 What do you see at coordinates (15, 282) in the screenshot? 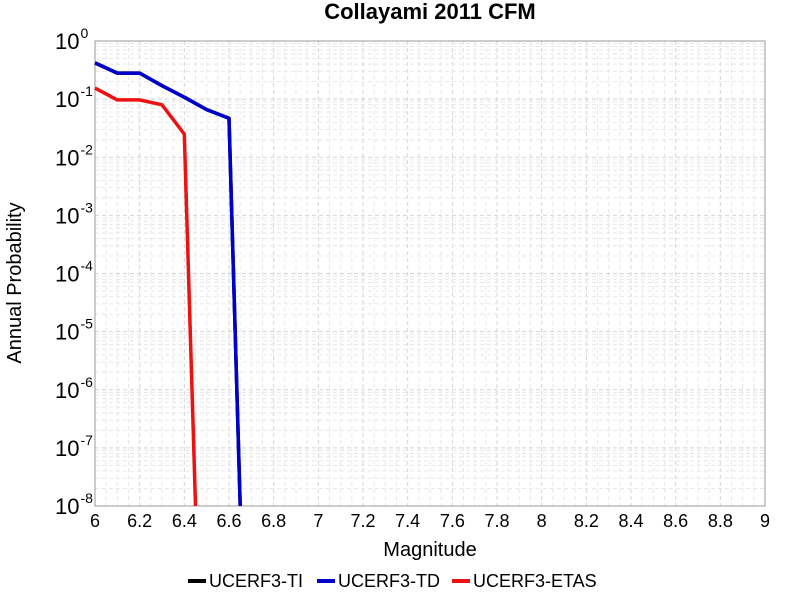
I see `y-axis-label: Annual Probability` at bounding box center [15, 282].